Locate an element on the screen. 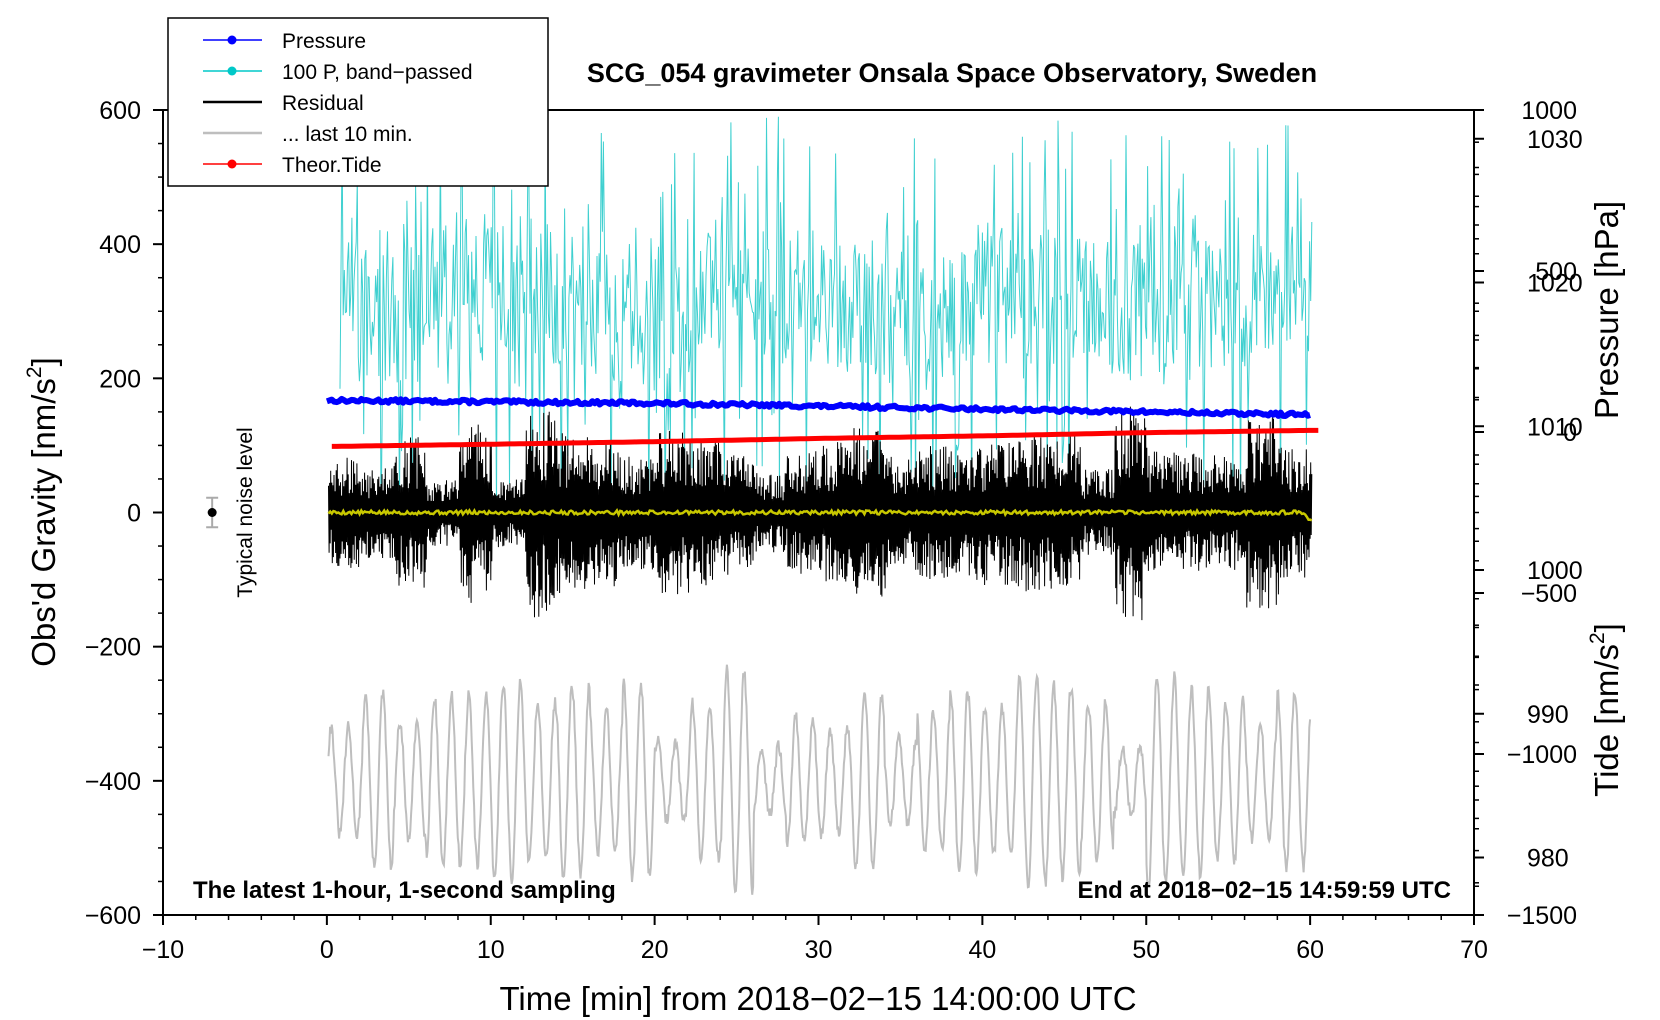  pressure-tick-label: 1020 is located at coordinates (1555, 284).